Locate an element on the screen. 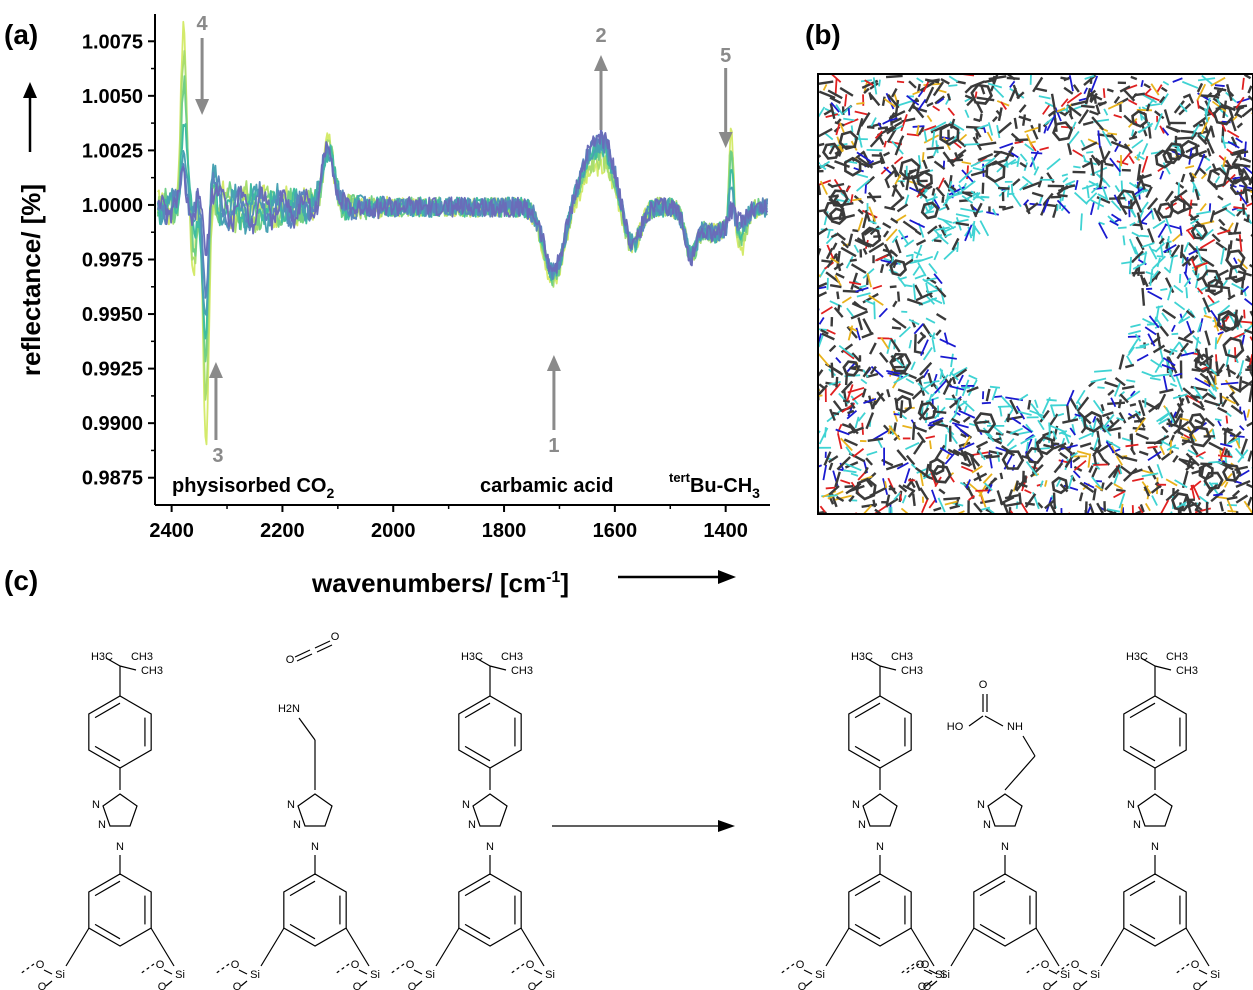 This screenshot has width=1253, height=990. triazole-ring is located at coordinates (490, 810).